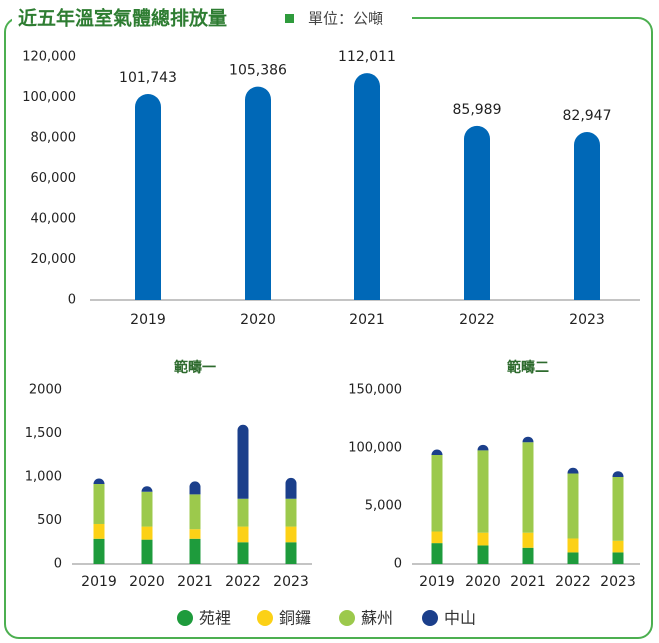 This screenshot has height=643, width=659. I want to click on legend-label: 銅鑼, so click(295, 618).